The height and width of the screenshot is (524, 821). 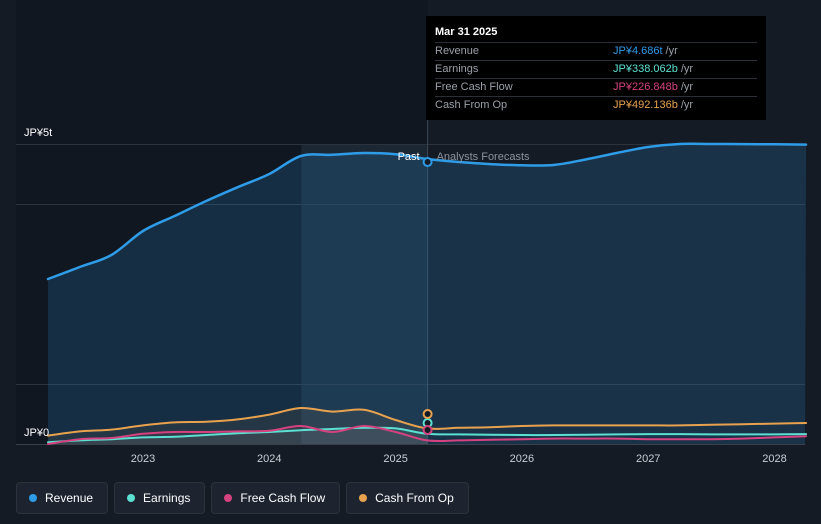 What do you see at coordinates (69, 498) in the screenshot?
I see `legend-label: Revenue` at bounding box center [69, 498].